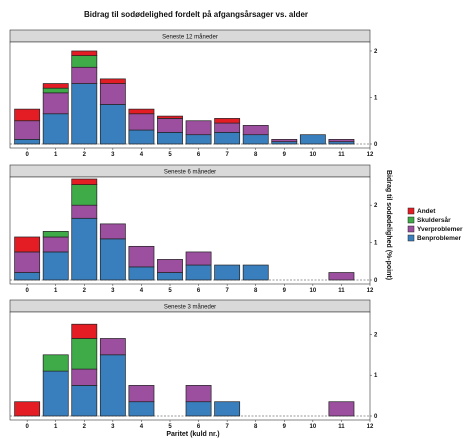 Image resolution: width=475 pixels, height=439 pixels. Describe the element at coordinates (439, 238) in the screenshot. I see `legend-label: Benproblemer` at that location.